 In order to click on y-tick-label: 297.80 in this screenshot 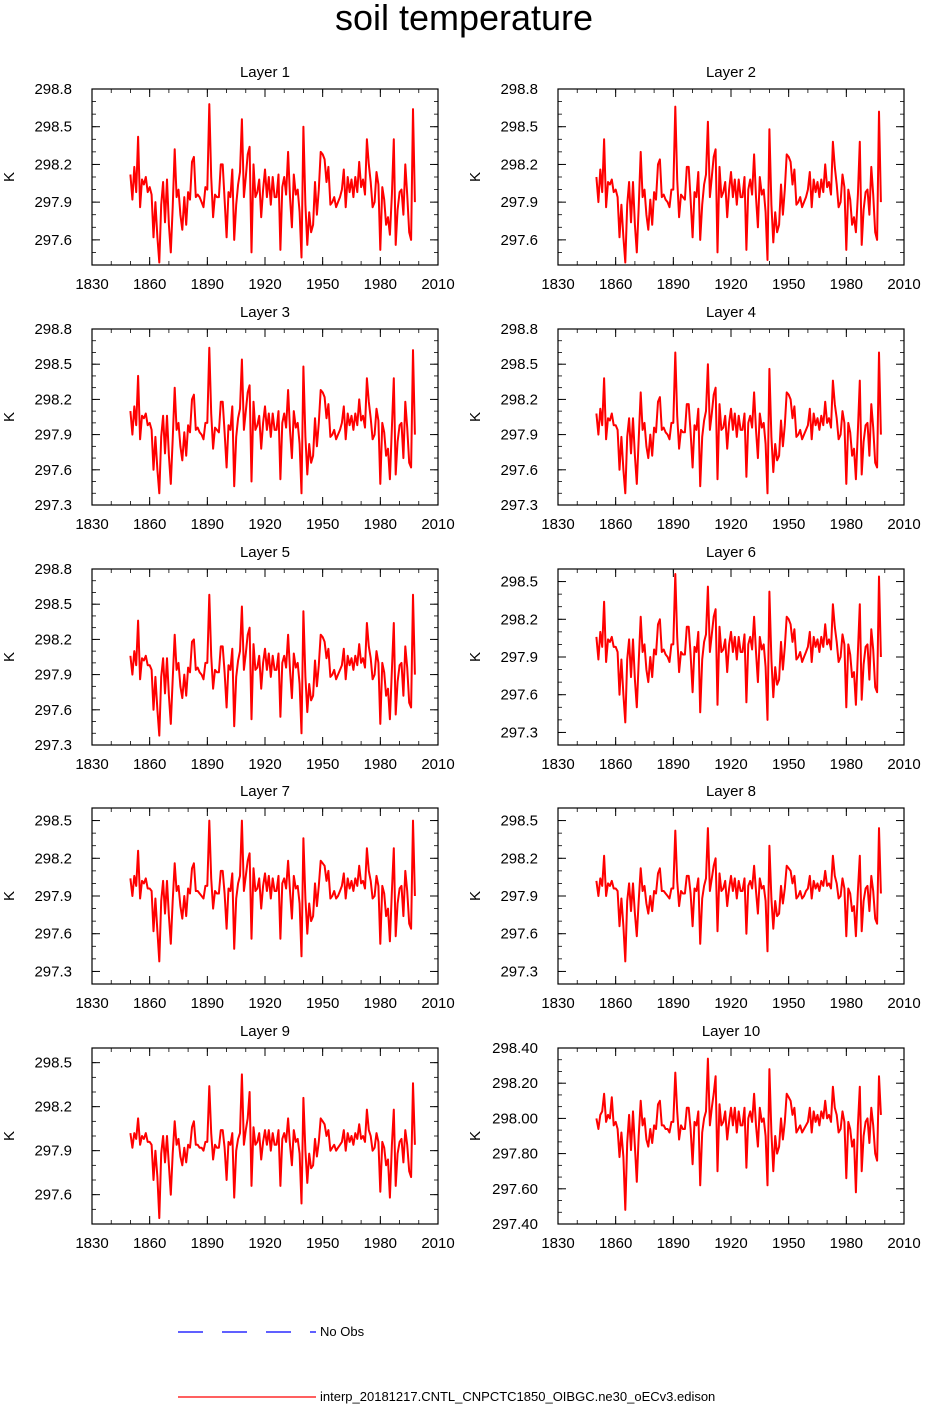, I will do `click(515, 1154)`.